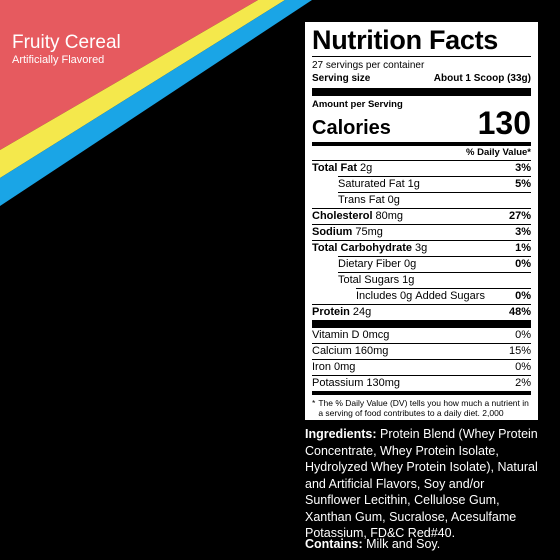 Image resolution: width=560 pixels, height=560 pixels. Describe the element at coordinates (421, 248) in the screenshot. I see `nutrient-amount: 3g` at that location.